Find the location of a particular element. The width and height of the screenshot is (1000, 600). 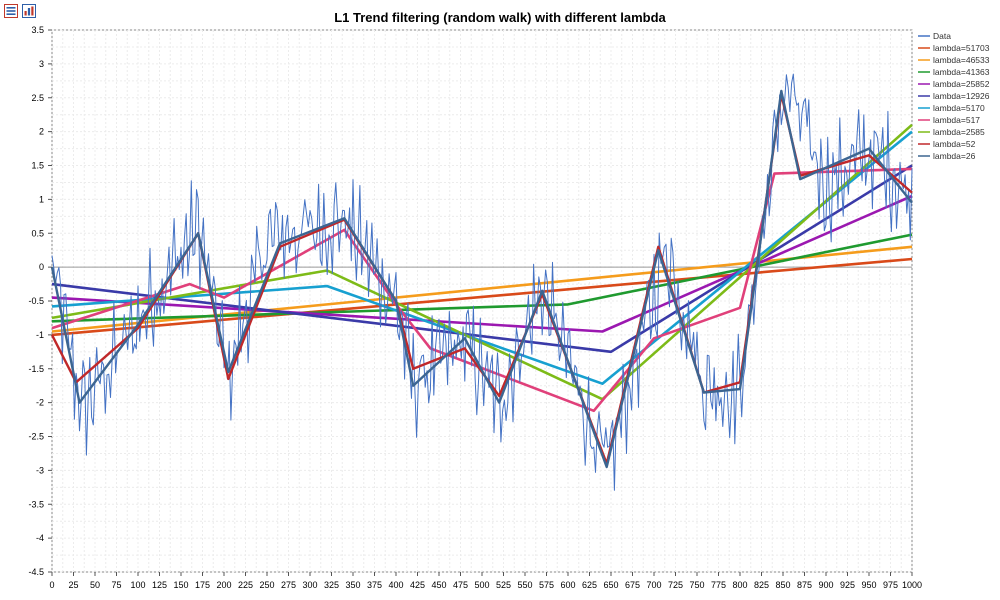

x-tick-label: 950 is located at coordinates (868, 585).